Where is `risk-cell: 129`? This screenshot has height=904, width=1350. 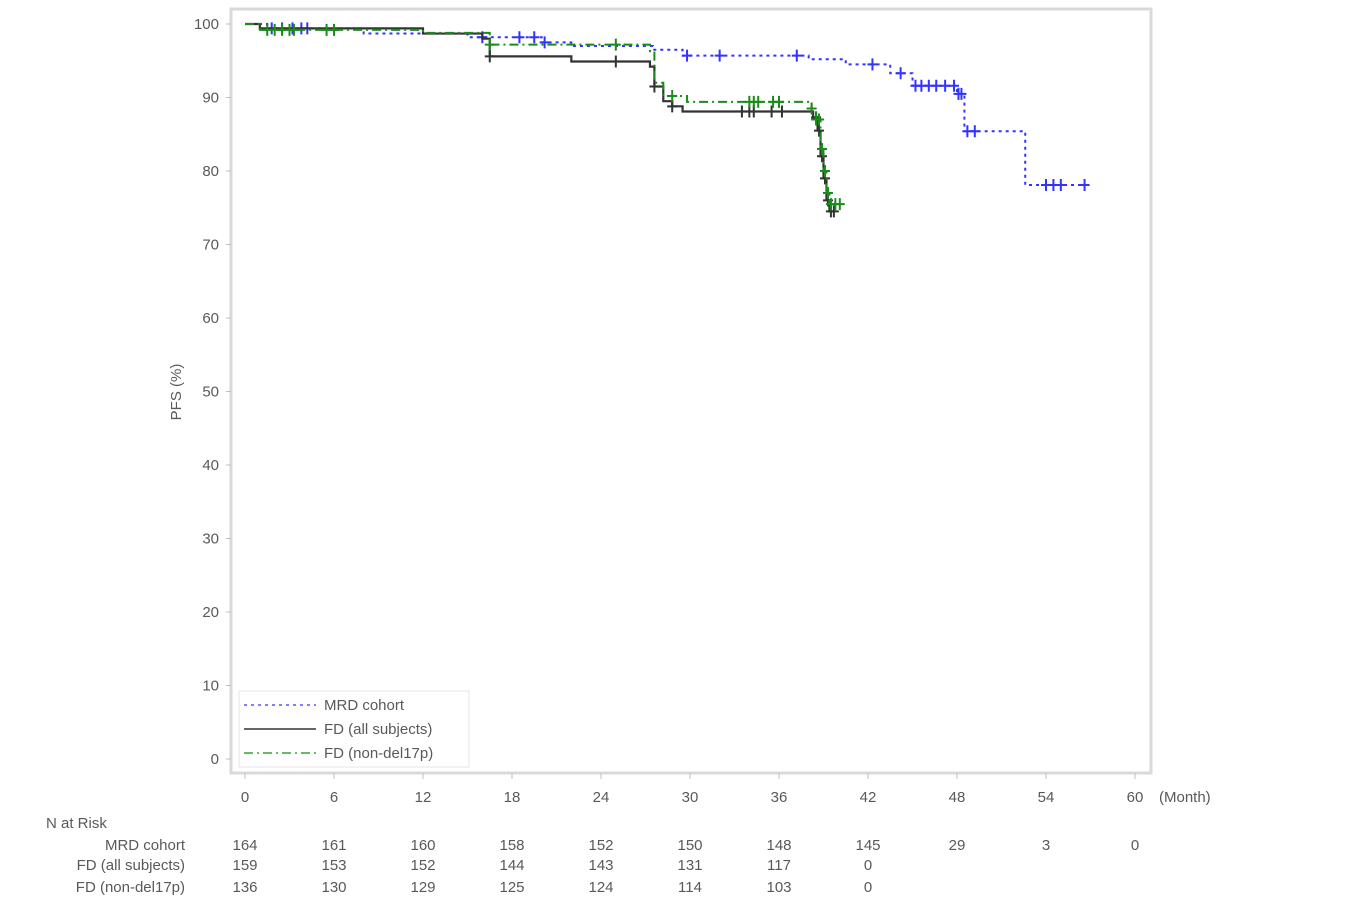
risk-cell: 129 is located at coordinates (422, 887).